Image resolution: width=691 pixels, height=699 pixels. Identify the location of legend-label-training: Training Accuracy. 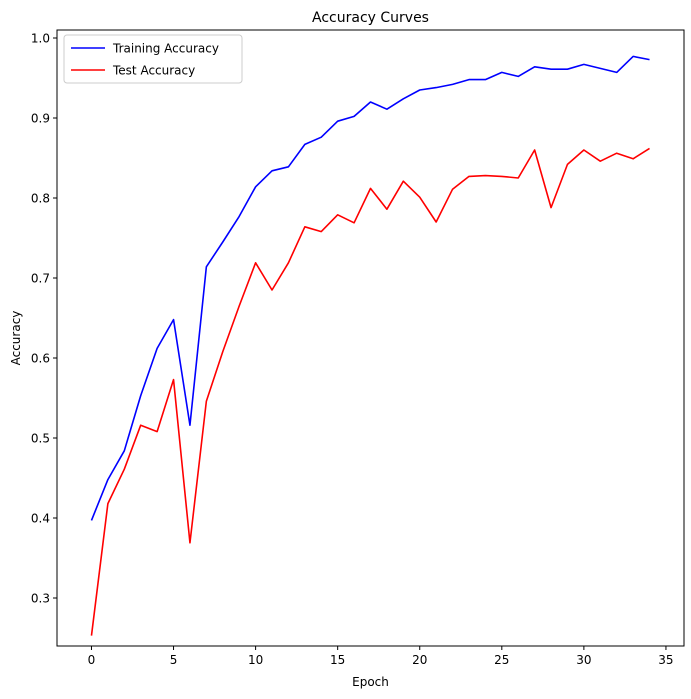
(165, 49).